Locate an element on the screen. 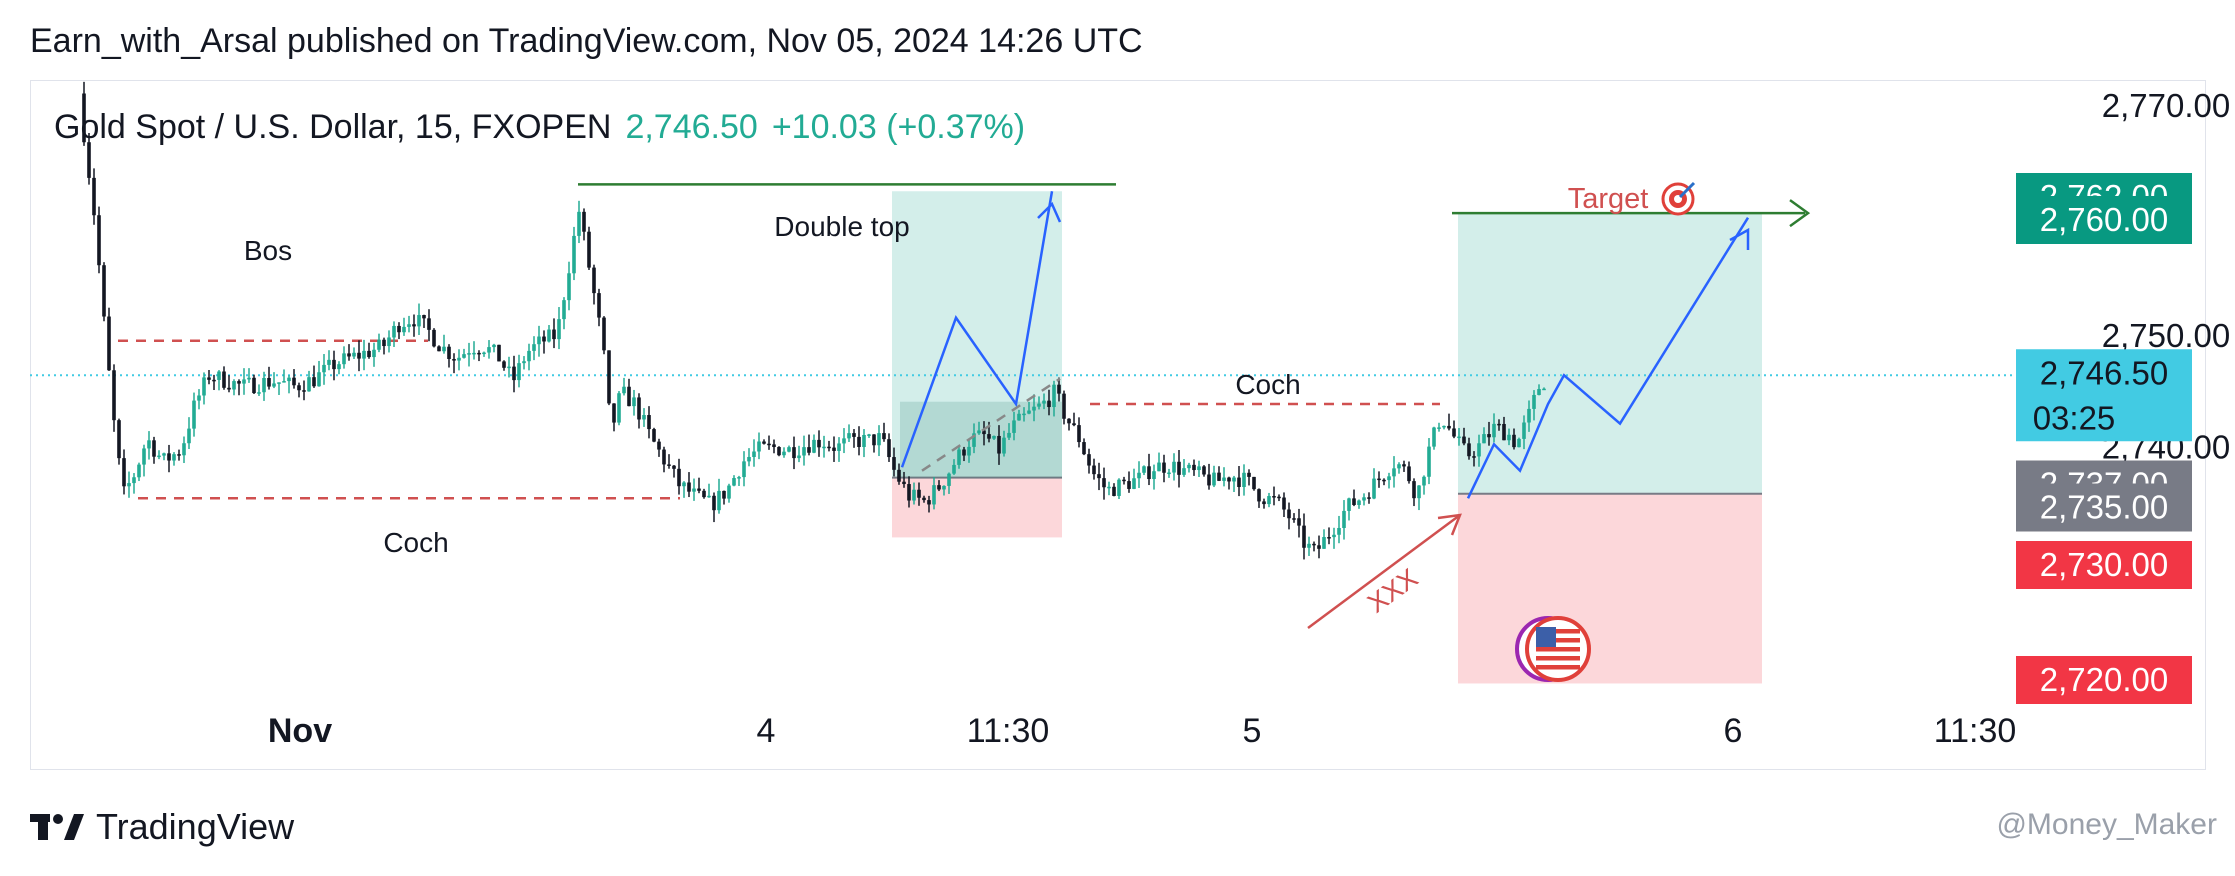  xxx-arrow-head is located at coordinates (1449, 524).